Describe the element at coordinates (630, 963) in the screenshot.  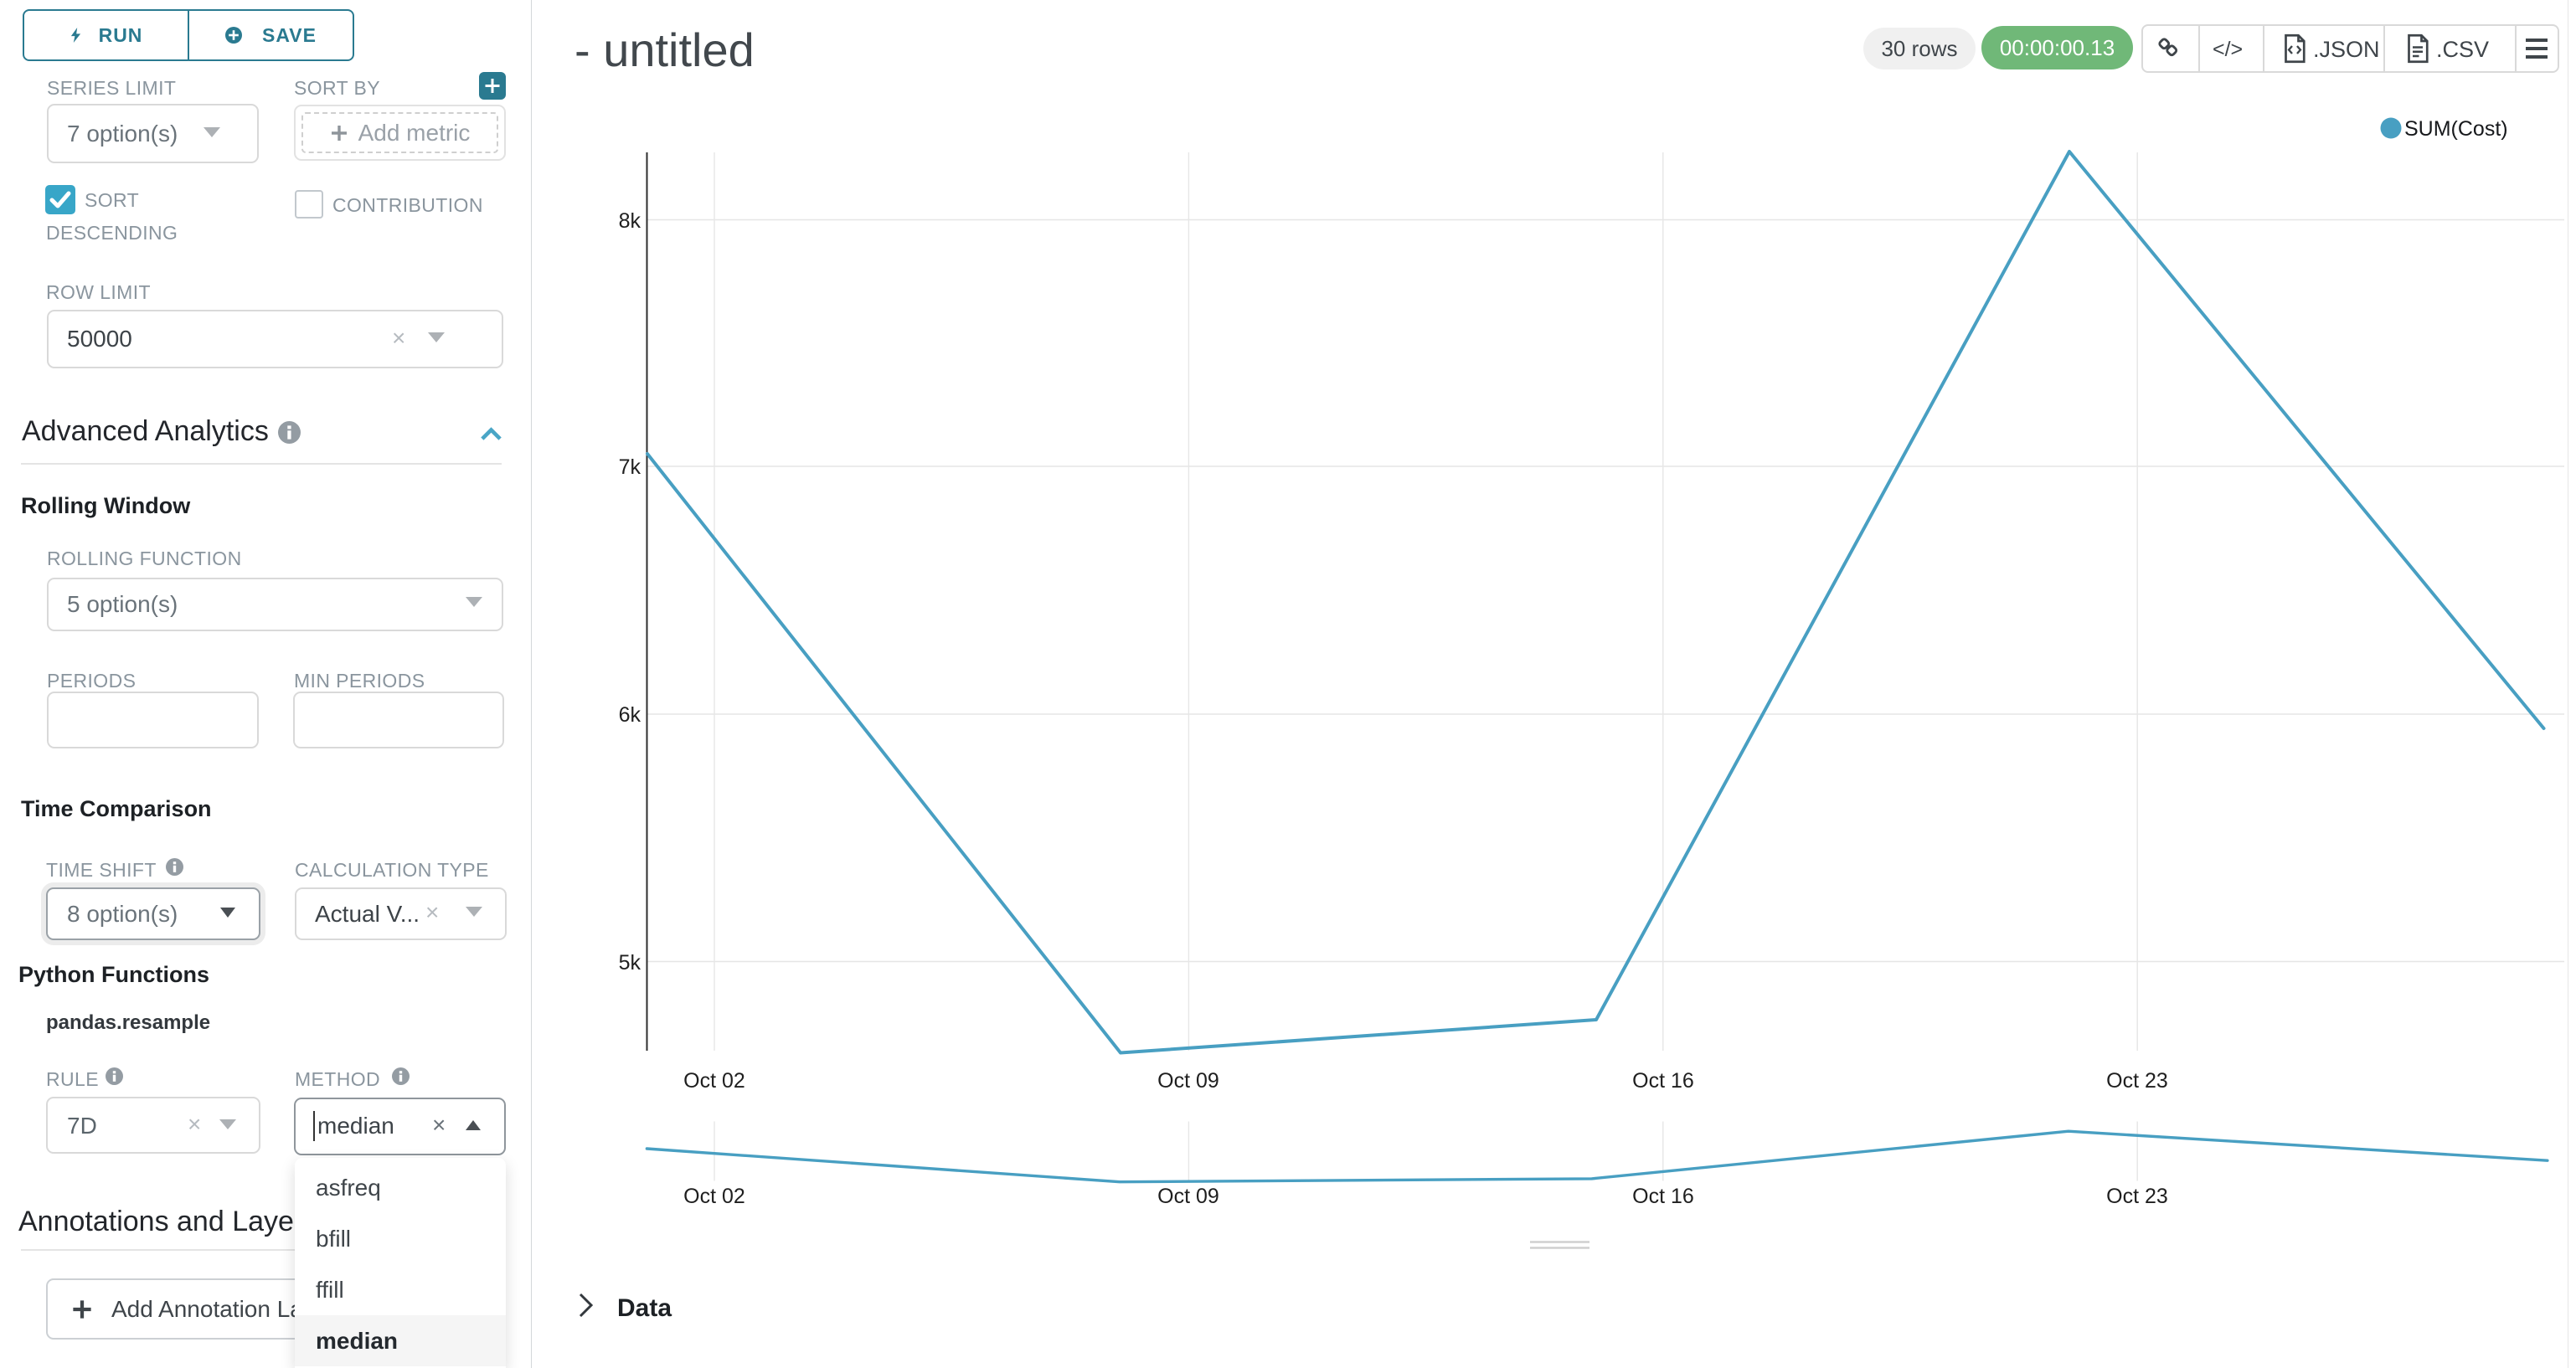
I see `svg-text: 5k` at that location.